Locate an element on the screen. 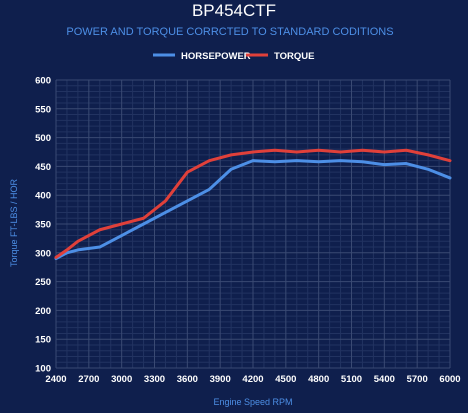  x-tick-label: 3600 is located at coordinates (187, 379).